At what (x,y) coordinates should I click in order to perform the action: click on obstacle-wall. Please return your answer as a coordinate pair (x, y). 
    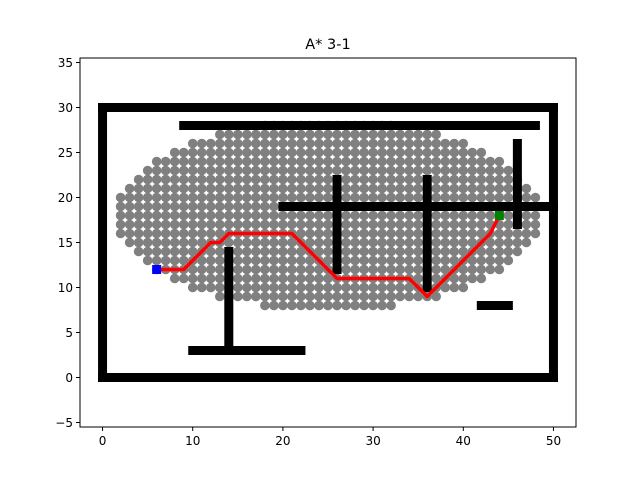
    Looking at the image, I should click on (553, 242).